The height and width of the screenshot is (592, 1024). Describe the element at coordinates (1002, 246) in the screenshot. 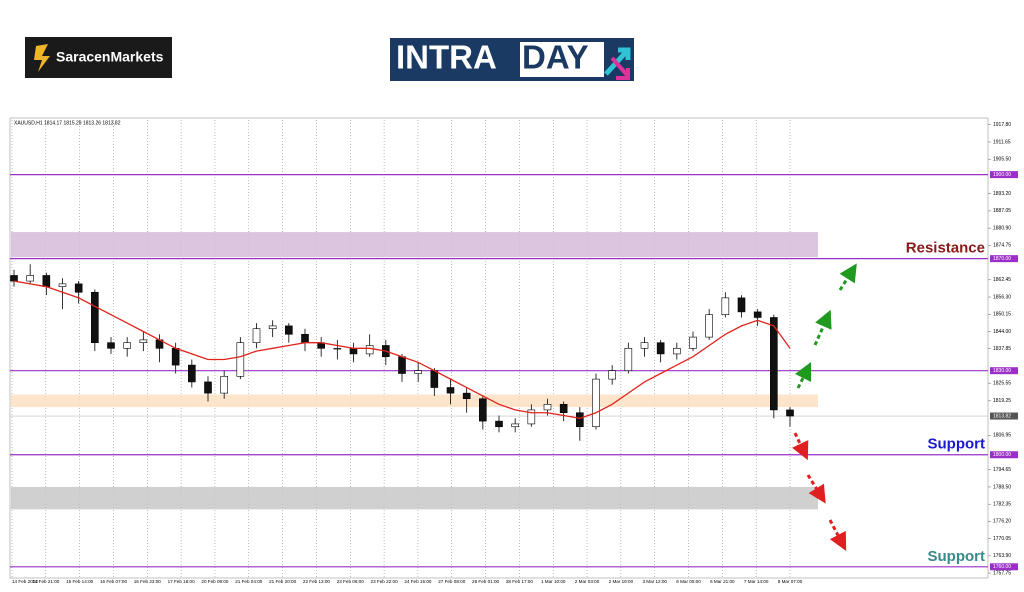

I see `y-tick-label: 1874.75` at that location.